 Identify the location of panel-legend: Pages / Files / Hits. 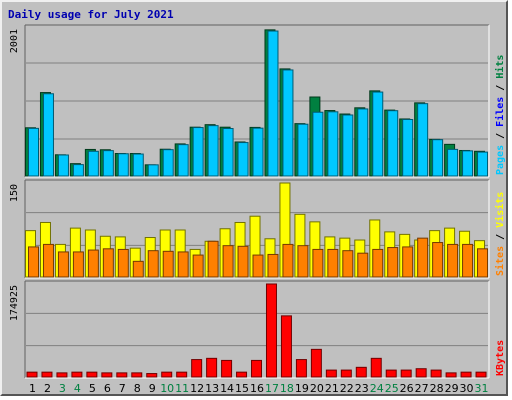
(500, 115).